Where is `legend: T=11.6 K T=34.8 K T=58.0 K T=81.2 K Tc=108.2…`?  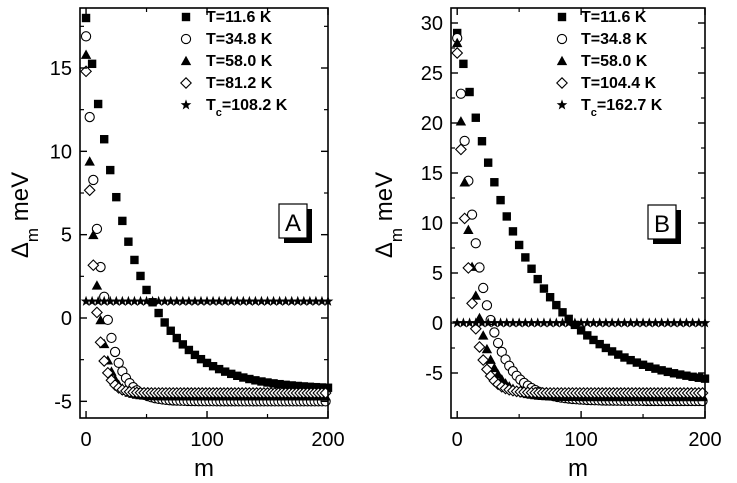 legend: T=11.6 K T=34.8 K T=58.0 K T=81.2 K Tc=108.2… is located at coordinates (234, 64).